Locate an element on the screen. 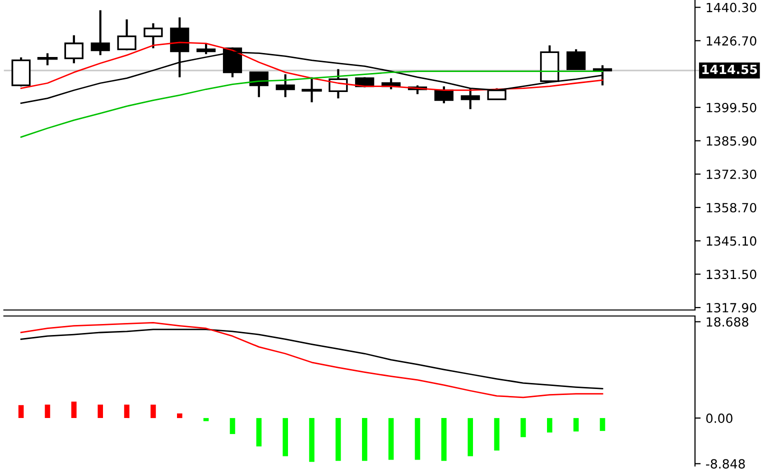 The image size is (777, 469). y-tick-label: 1399.50 is located at coordinates (731, 107).